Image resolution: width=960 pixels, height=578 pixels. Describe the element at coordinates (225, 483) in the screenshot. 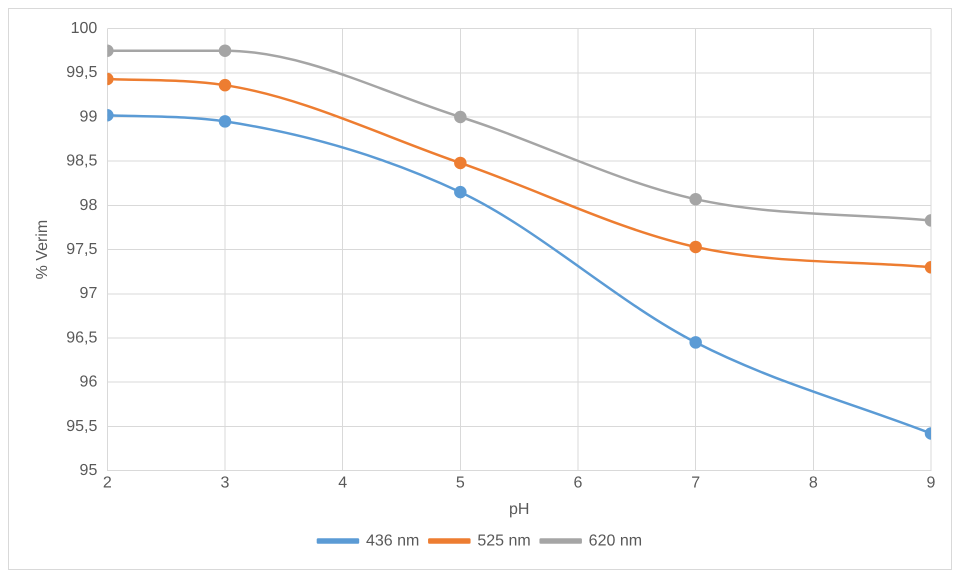

I see `x-tick-label: 3` at that location.